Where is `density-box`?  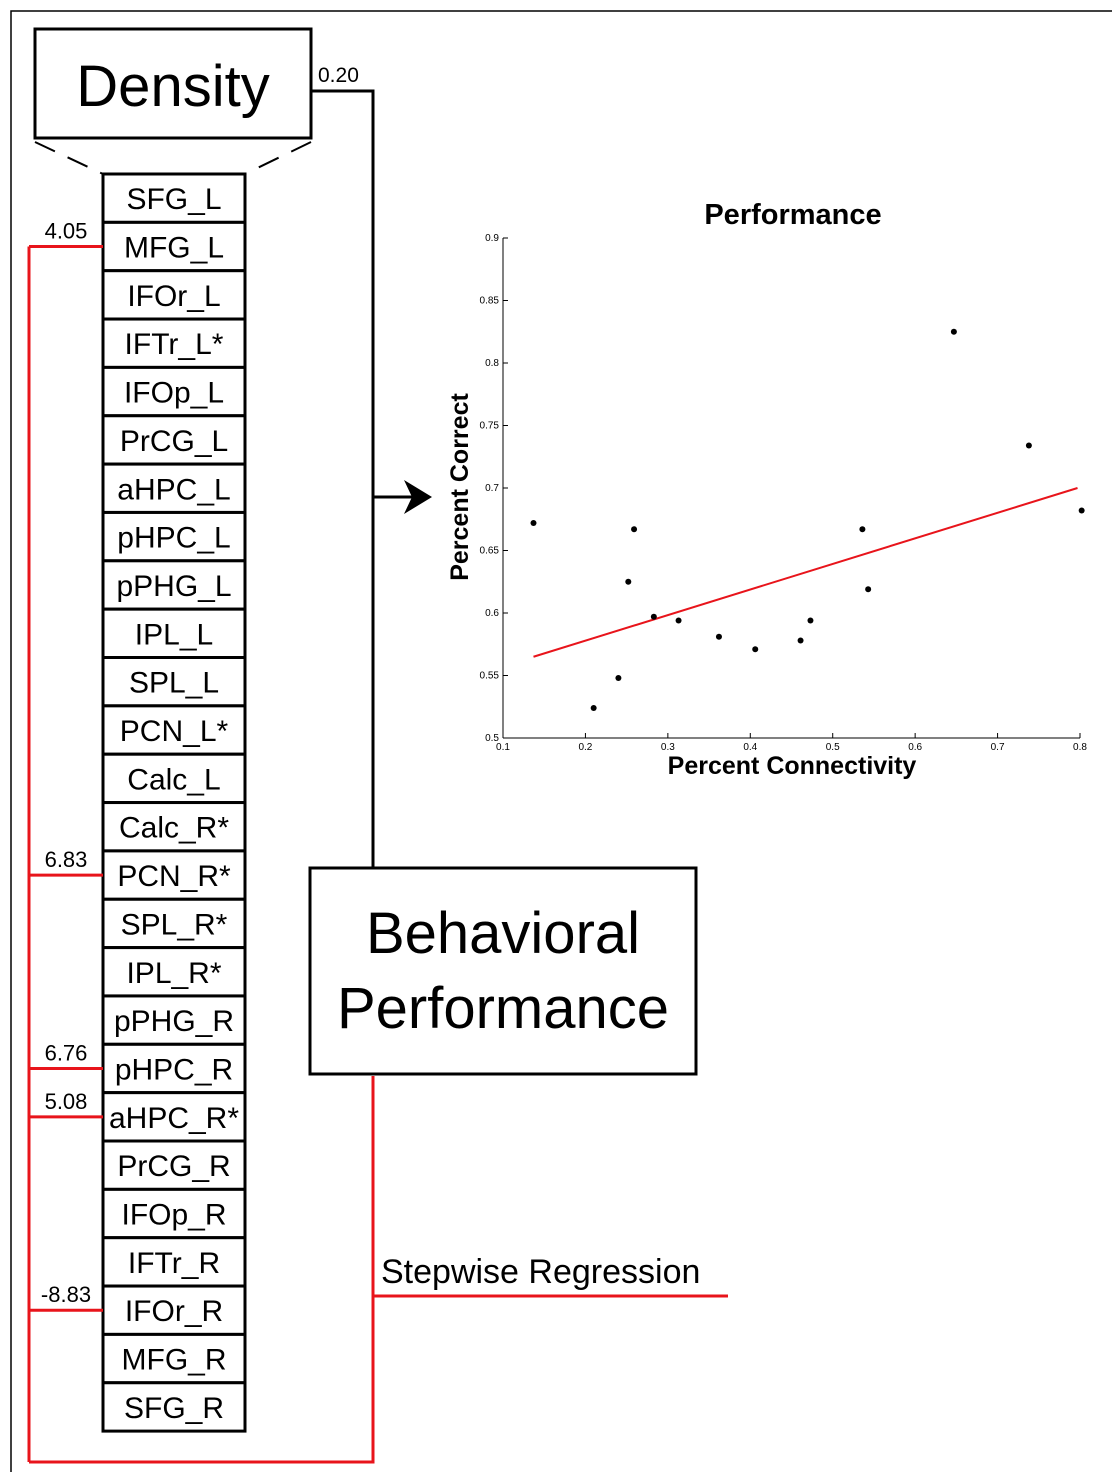
density-box is located at coordinates (173, 83).